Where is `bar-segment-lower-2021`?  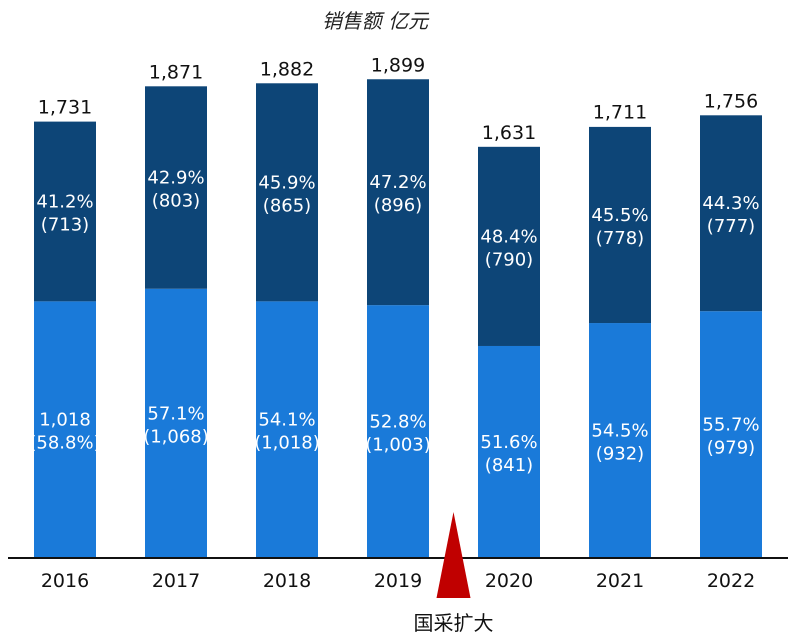
bar-segment-lower-2021 is located at coordinates (620, 440).